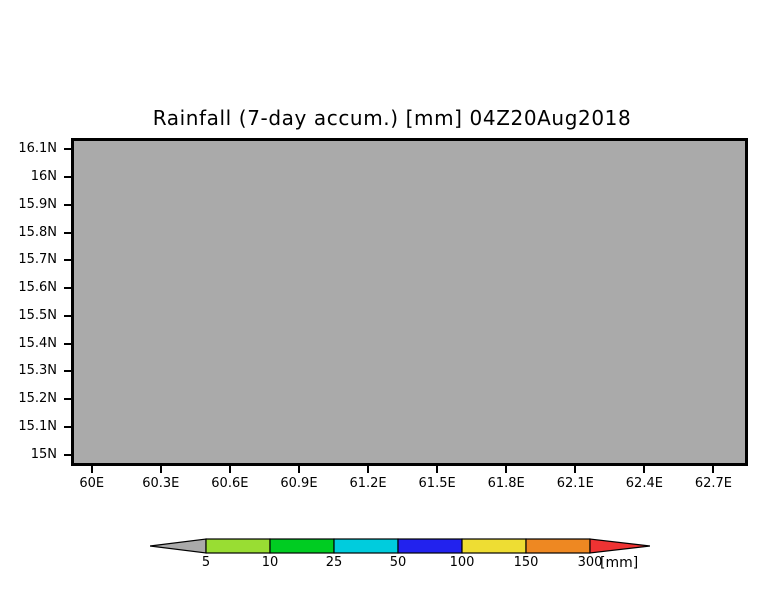 This screenshot has width=784, height=612. What do you see at coordinates (43, 176) in the screenshot?
I see `y-axis-tick-label: 16N` at bounding box center [43, 176].